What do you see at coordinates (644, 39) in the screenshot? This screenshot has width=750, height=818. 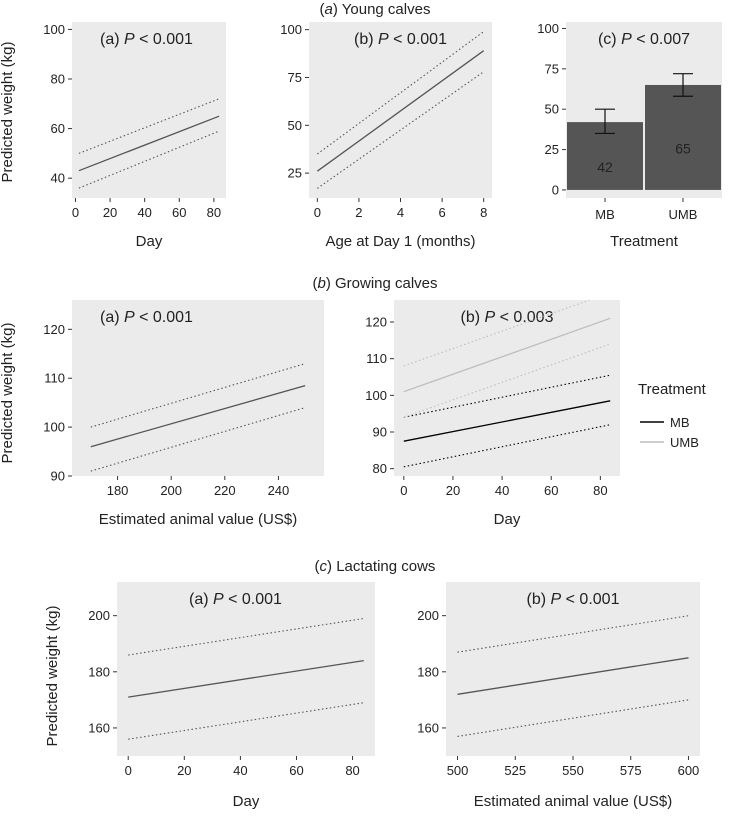 I see `panel-title: (c) P < 0.007` at bounding box center [644, 39].